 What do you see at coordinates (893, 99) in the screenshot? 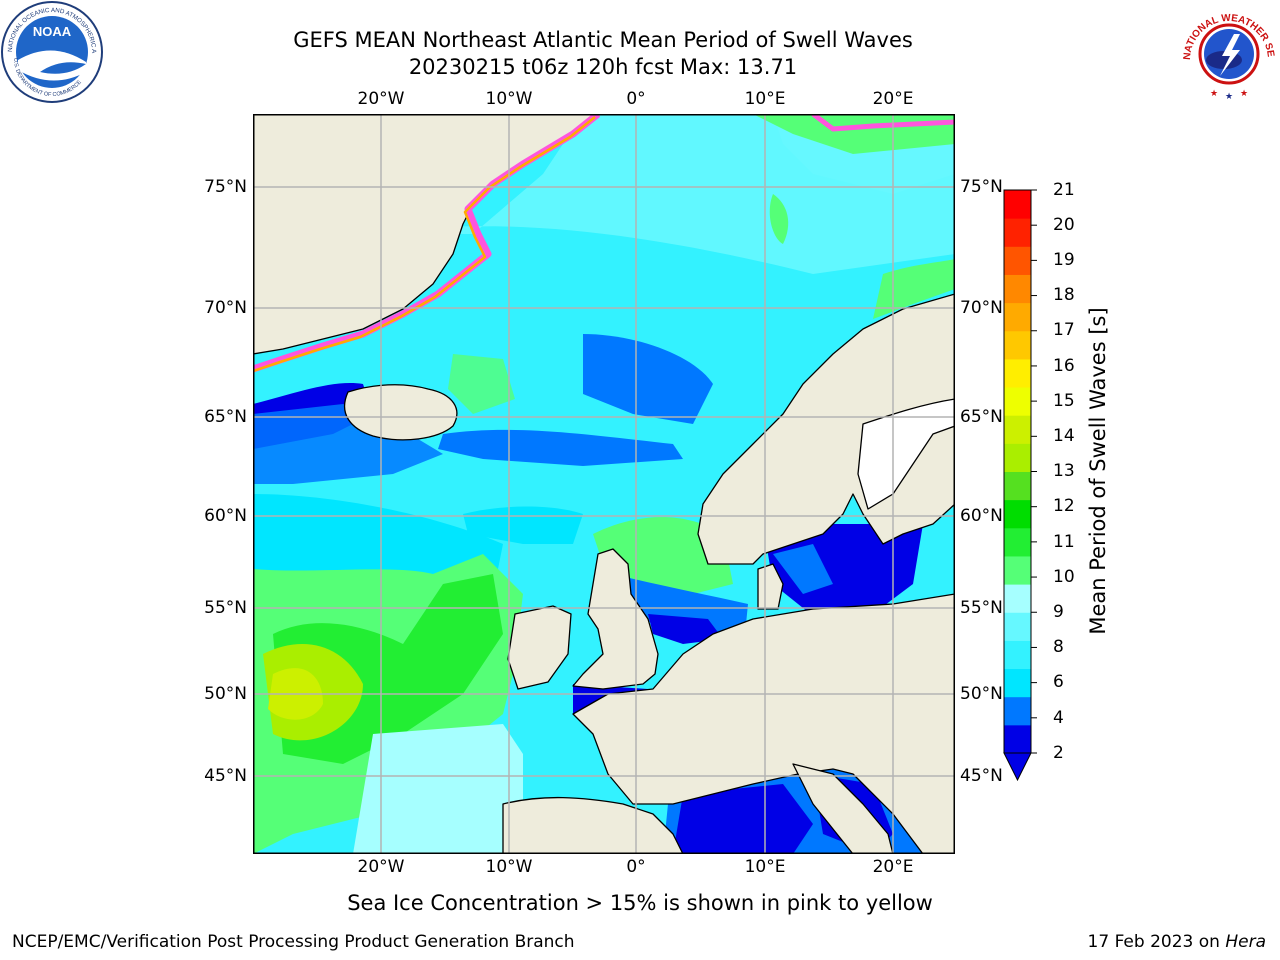
I see `lon-label-top: 20°E` at bounding box center [893, 99].